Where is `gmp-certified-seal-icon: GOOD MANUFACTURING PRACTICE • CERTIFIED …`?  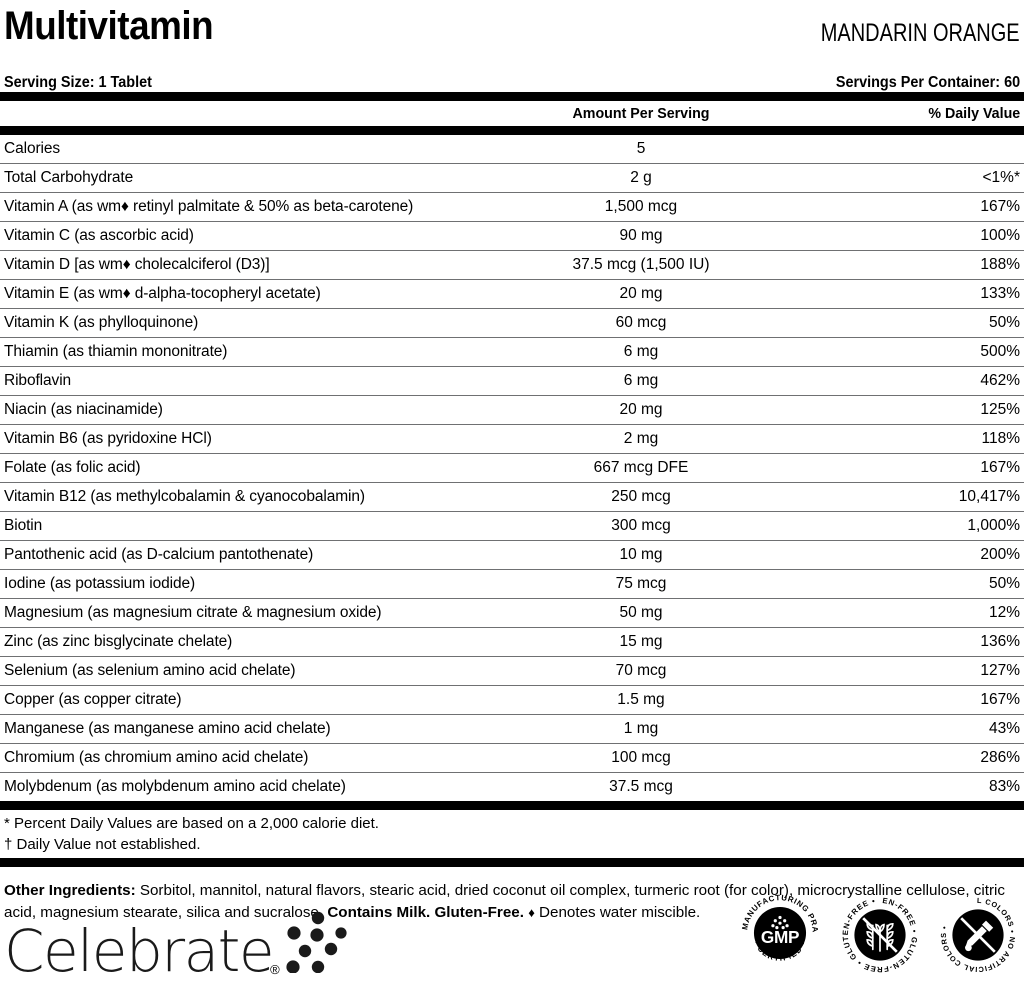
gmp-certified-seal-icon: GOOD MANUFACTURING PRACTICE • CERTIFIED … is located at coordinates (778, 932).